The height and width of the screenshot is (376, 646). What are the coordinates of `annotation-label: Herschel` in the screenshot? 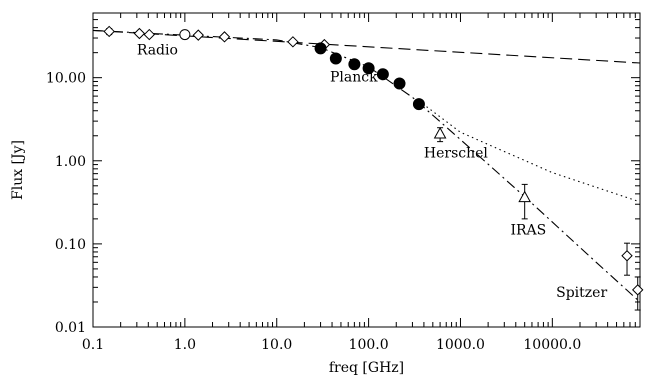 It's located at (456, 153).